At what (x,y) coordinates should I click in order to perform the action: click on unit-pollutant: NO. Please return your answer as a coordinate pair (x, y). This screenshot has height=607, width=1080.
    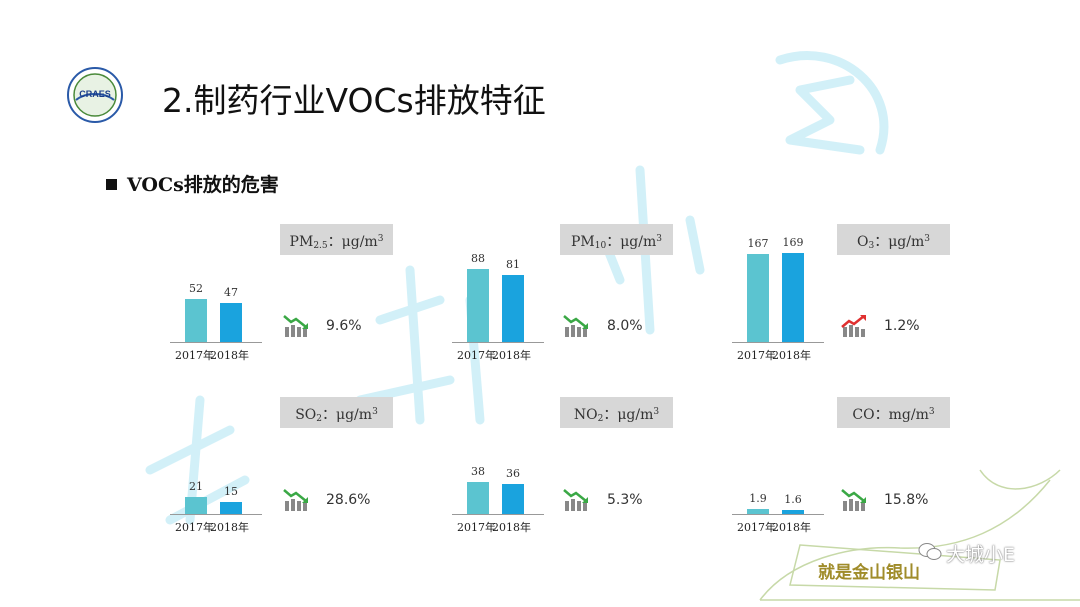
    Looking at the image, I should click on (585, 415).